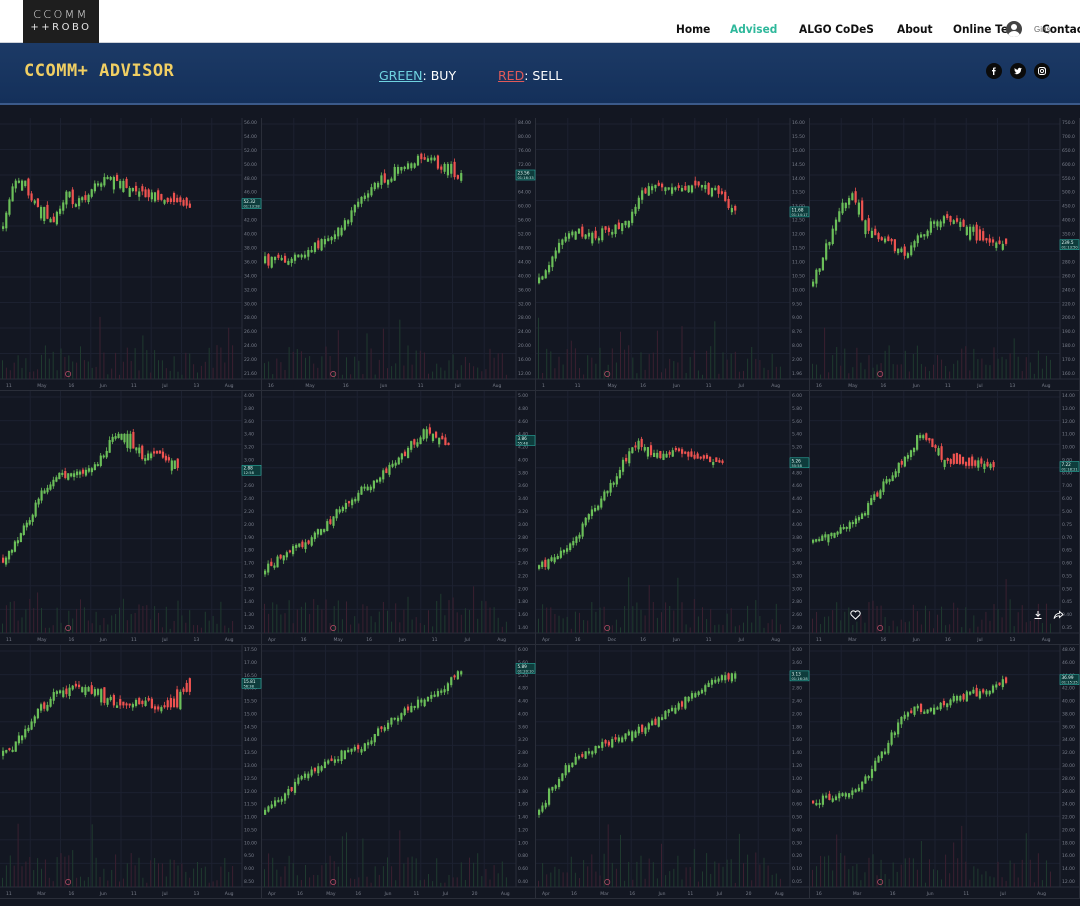 The width and height of the screenshot is (1080, 906). I want to click on login-button: Giriş, so click(1028, 29).